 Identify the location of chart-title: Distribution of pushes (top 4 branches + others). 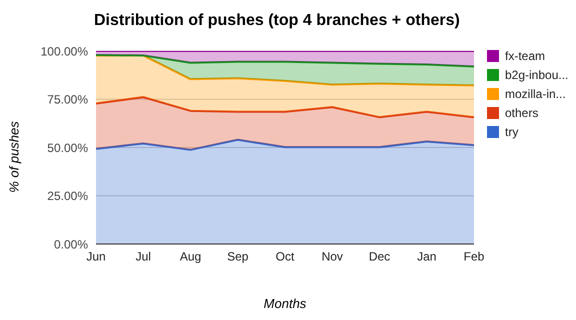
(277, 21).